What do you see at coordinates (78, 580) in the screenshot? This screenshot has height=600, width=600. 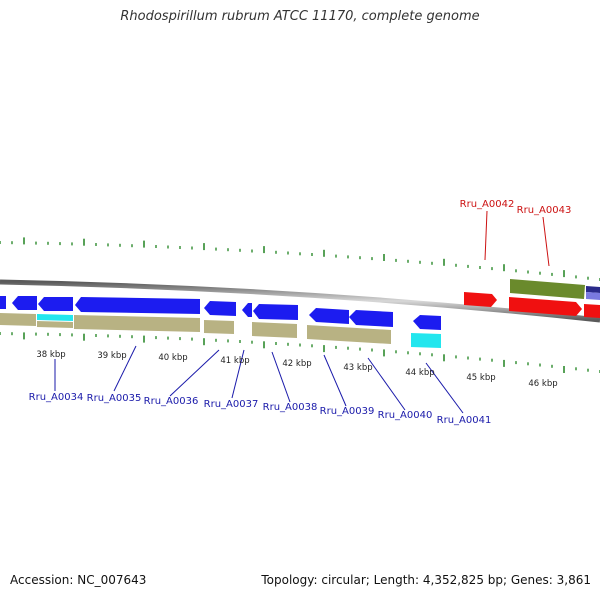 I see `accession-text: Accession: NC_007643` at bounding box center [78, 580].